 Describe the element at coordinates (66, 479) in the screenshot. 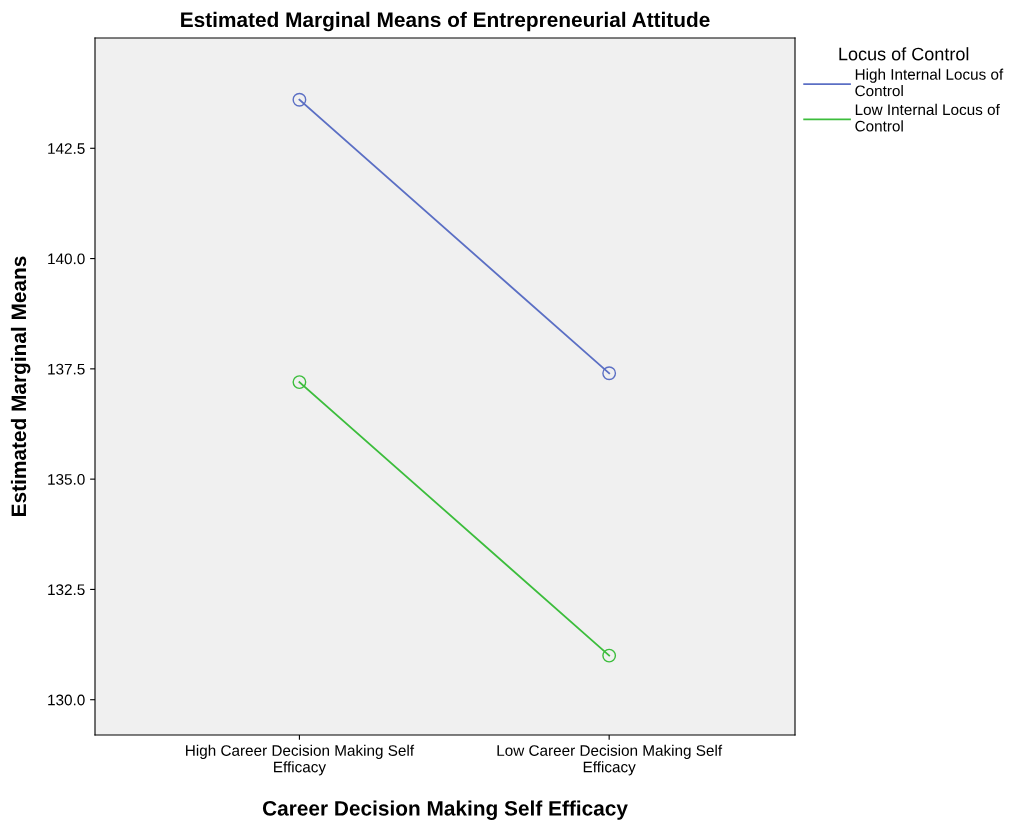

I see `y-tick-label: 135.0` at that location.